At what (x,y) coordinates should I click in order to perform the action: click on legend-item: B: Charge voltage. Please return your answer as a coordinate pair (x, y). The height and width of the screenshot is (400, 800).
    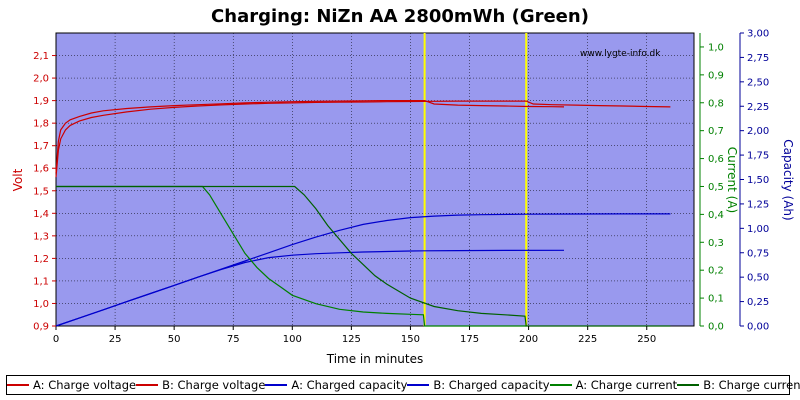
    Looking at the image, I should click on (200, 385).